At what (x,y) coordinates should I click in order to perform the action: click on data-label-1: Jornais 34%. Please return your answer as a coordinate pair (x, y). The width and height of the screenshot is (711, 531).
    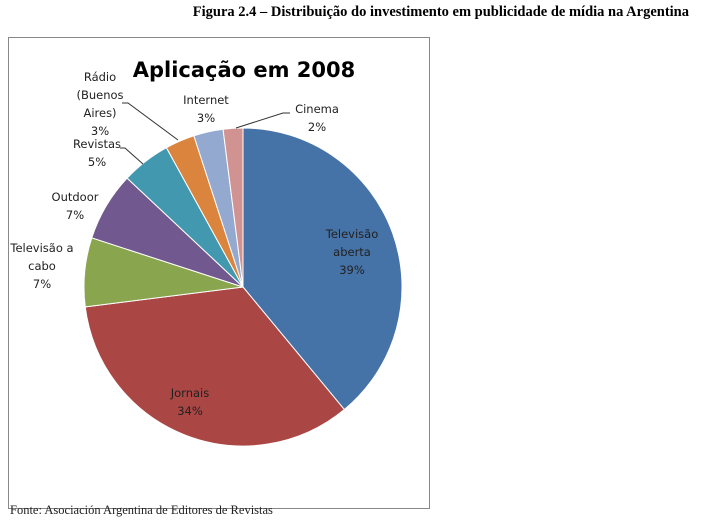
    Looking at the image, I should click on (189, 402).